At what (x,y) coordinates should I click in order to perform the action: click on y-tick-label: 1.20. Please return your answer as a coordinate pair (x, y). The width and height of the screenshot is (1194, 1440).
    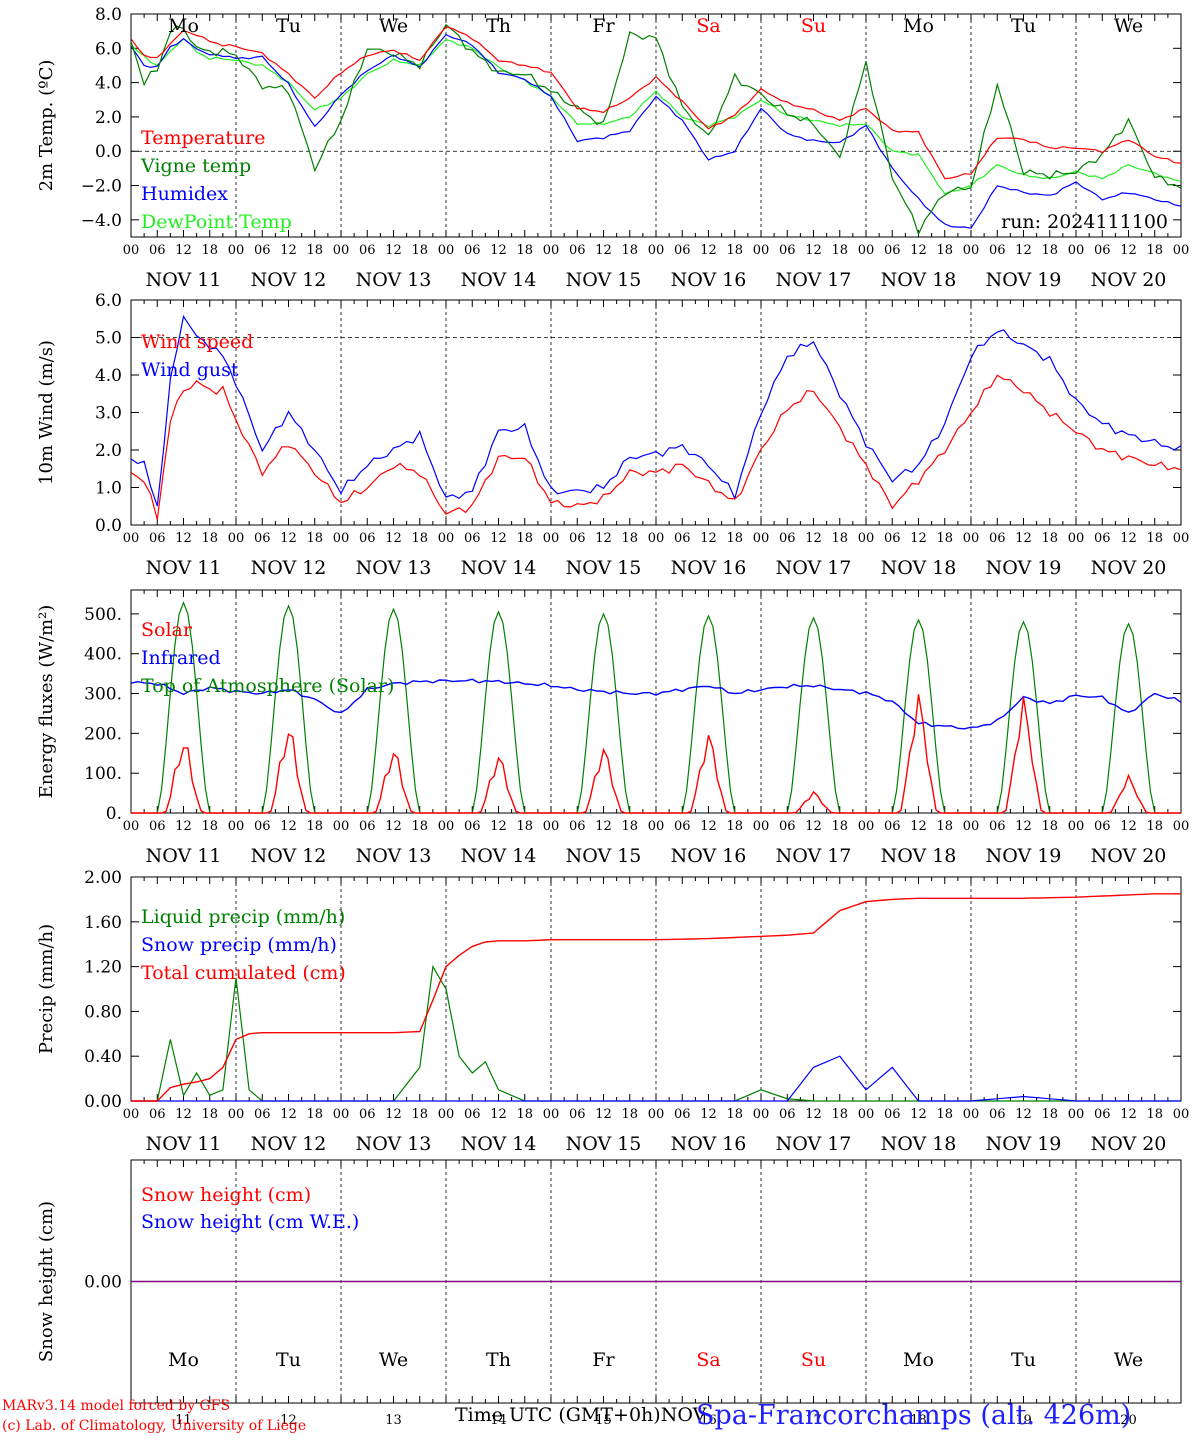
    Looking at the image, I should click on (103, 968).